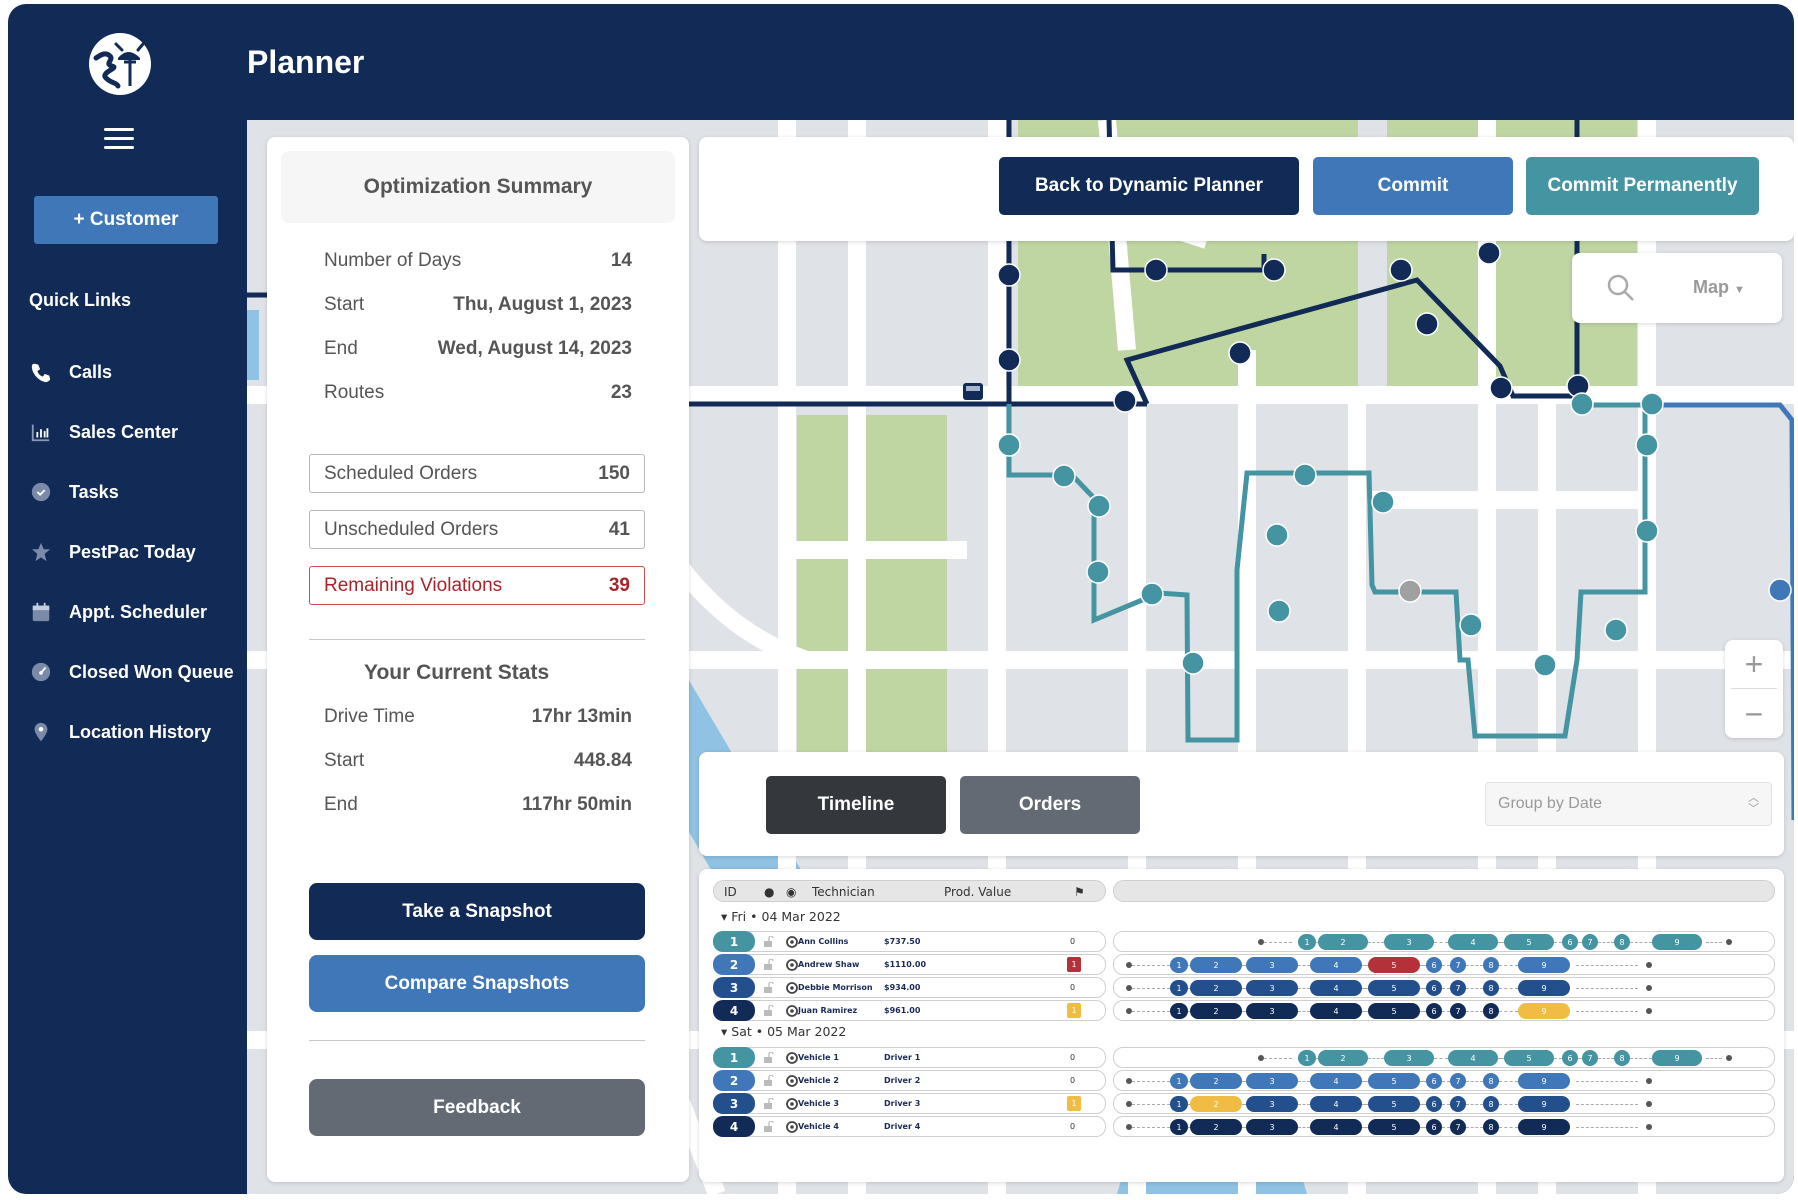  Describe the element at coordinates (477, 983) in the screenshot. I see `compare-snapshots-button: Compare Snapshots` at that location.